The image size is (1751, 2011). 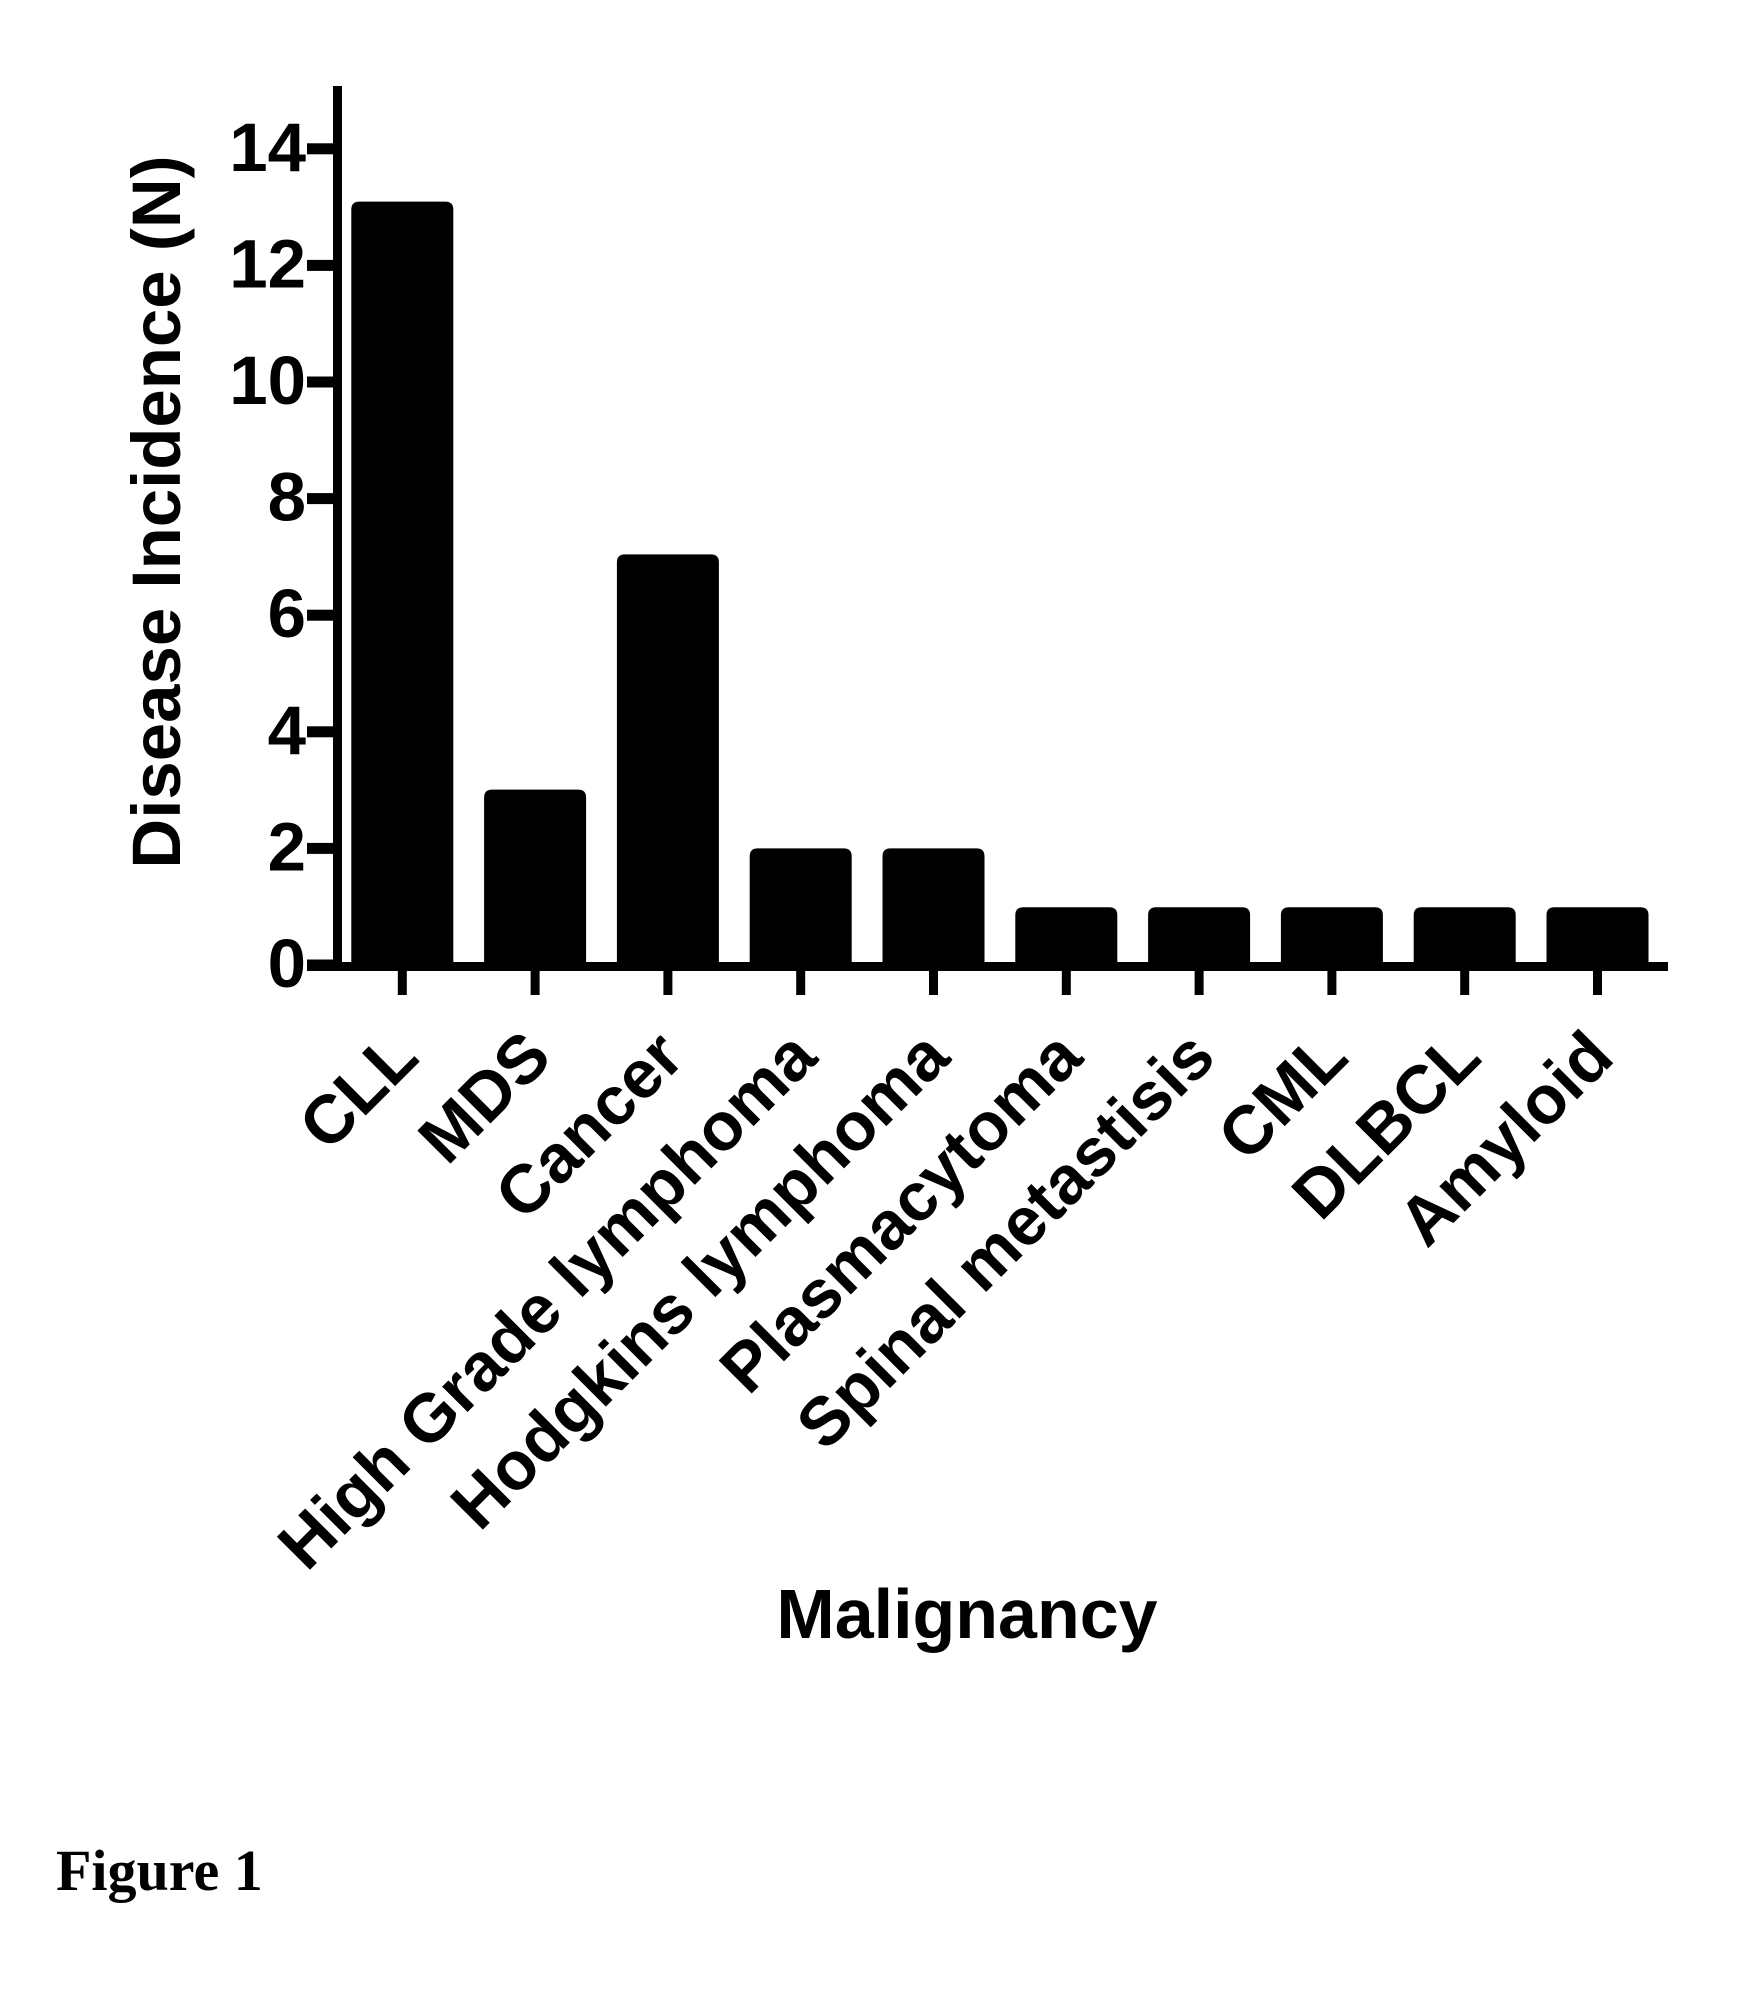 What do you see at coordinates (159, 1870) in the screenshot?
I see `svg-text: Figure 1` at bounding box center [159, 1870].